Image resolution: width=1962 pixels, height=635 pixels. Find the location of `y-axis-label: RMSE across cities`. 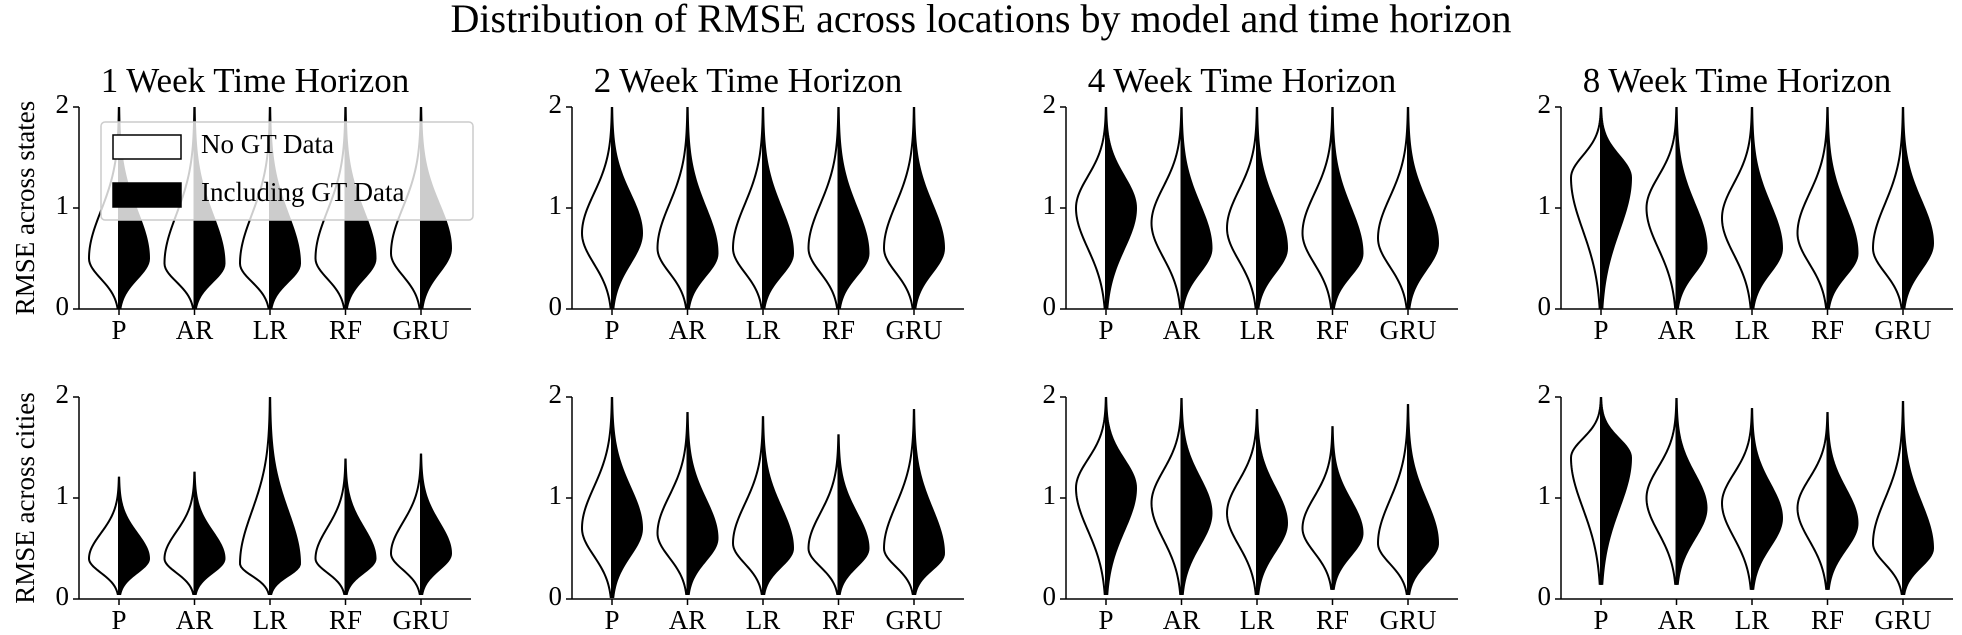

y-axis-label: RMSE across cities is located at coordinates (25, 497).